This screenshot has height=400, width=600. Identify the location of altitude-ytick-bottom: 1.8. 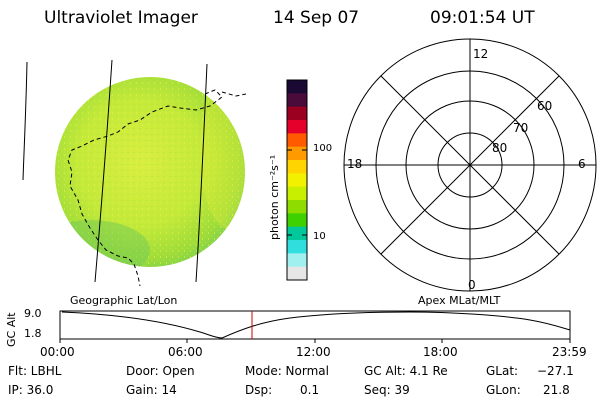
(33, 333).